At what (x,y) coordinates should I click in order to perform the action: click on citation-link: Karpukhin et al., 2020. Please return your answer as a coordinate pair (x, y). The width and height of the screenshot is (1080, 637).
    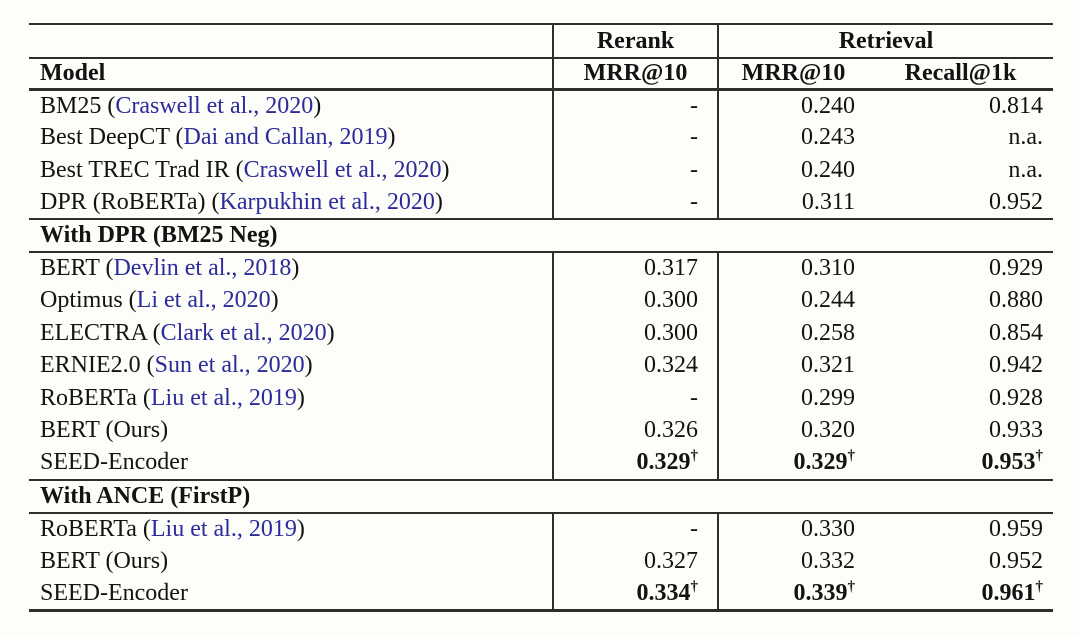
    Looking at the image, I should click on (327, 201).